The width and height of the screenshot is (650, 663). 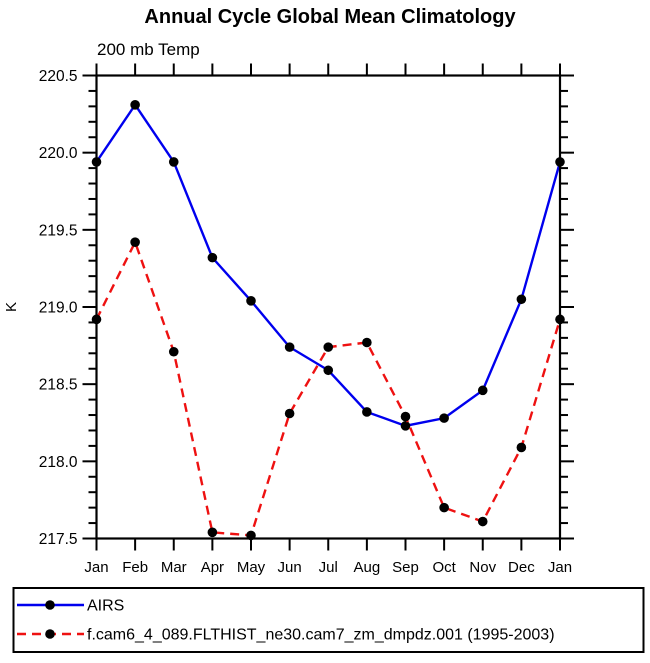 I want to click on x-tick-label: Jun, so click(x=290, y=567).